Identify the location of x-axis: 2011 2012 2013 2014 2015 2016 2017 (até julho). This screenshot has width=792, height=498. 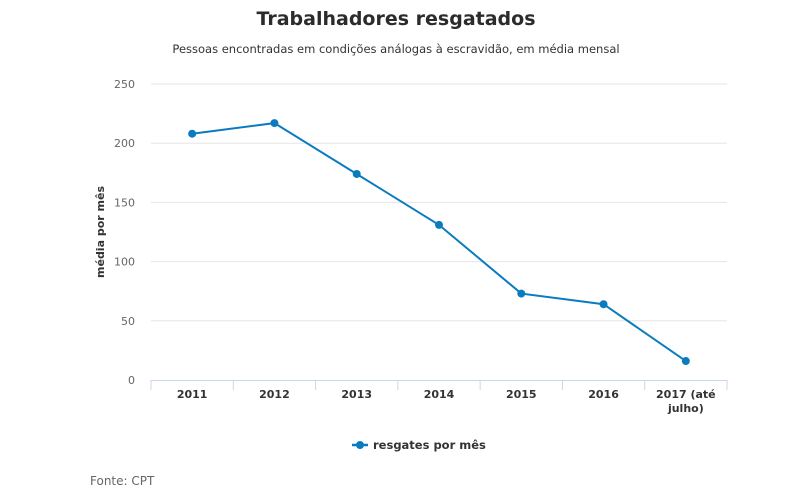
(439, 397).